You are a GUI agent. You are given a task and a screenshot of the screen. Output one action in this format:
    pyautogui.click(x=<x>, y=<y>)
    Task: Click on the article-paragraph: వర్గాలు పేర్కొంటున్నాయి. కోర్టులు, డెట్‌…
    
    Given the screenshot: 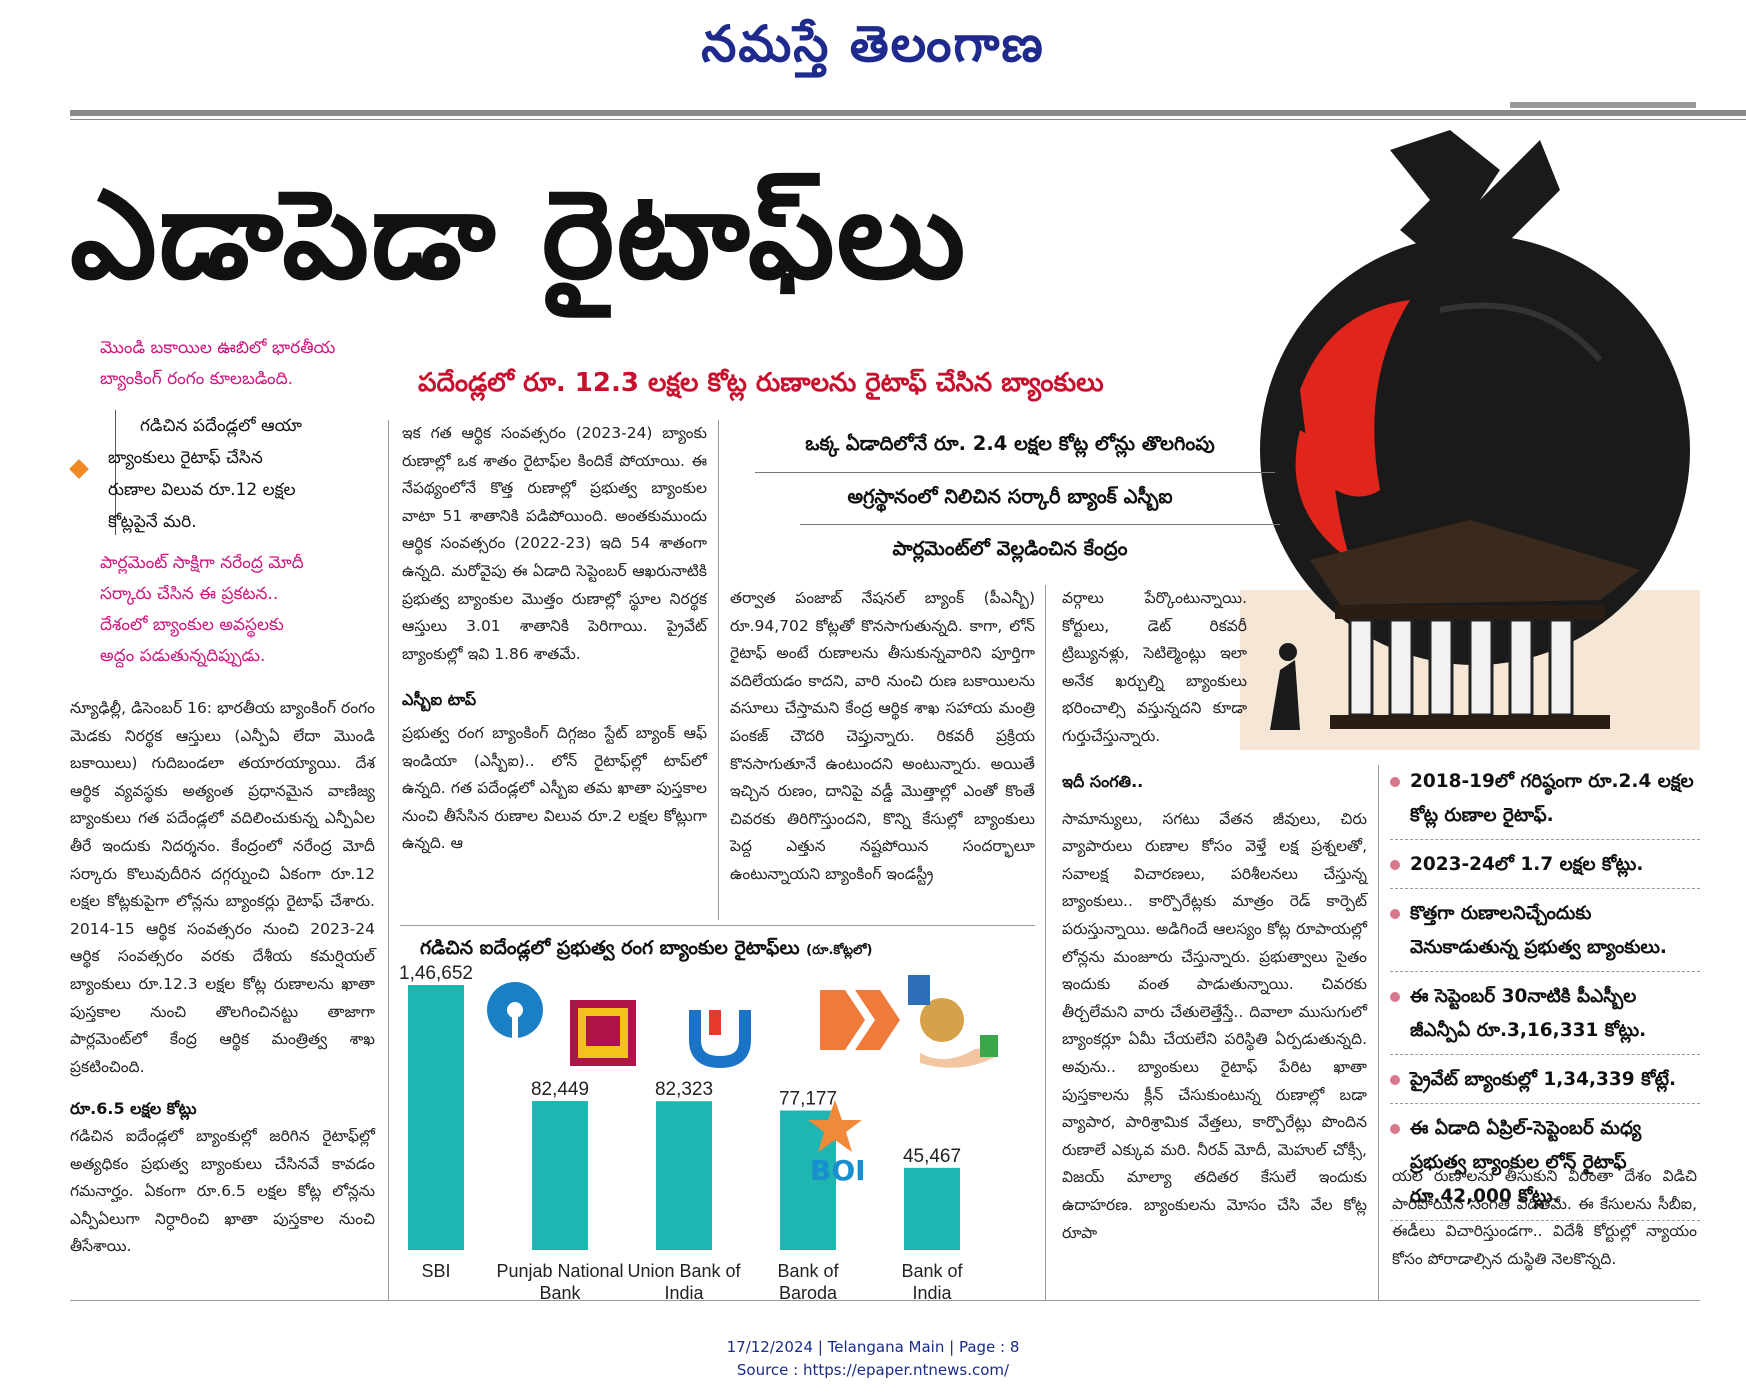 What is the action you would take?
    pyautogui.click(x=1154, y=667)
    